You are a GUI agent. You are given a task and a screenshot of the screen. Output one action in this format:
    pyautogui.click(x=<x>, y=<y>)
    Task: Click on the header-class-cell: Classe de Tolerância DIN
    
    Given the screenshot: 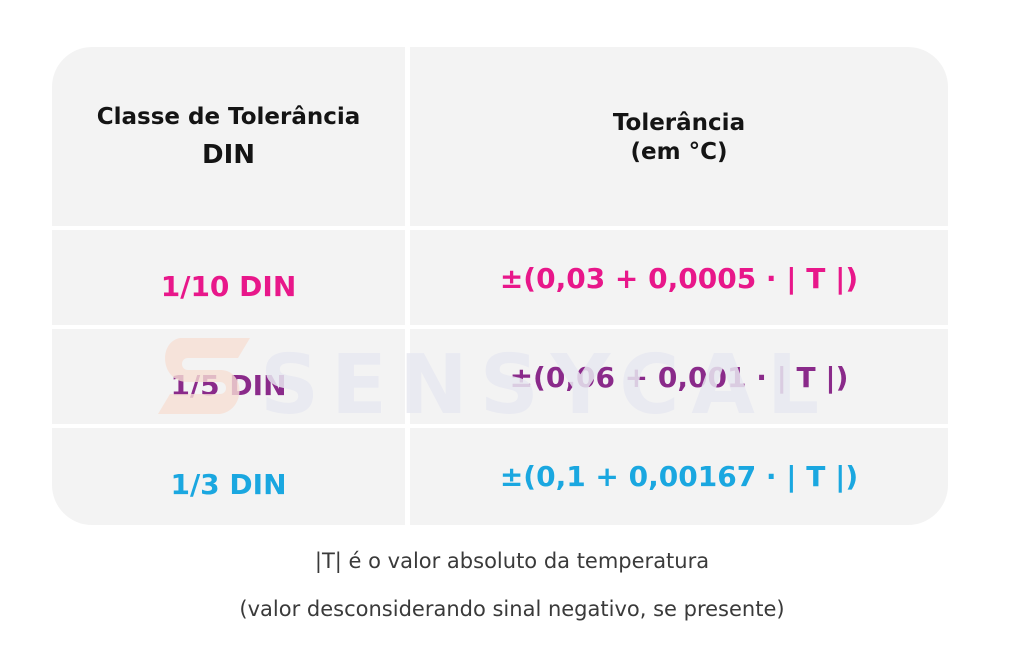 What is the action you would take?
    pyautogui.click(x=228, y=137)
    